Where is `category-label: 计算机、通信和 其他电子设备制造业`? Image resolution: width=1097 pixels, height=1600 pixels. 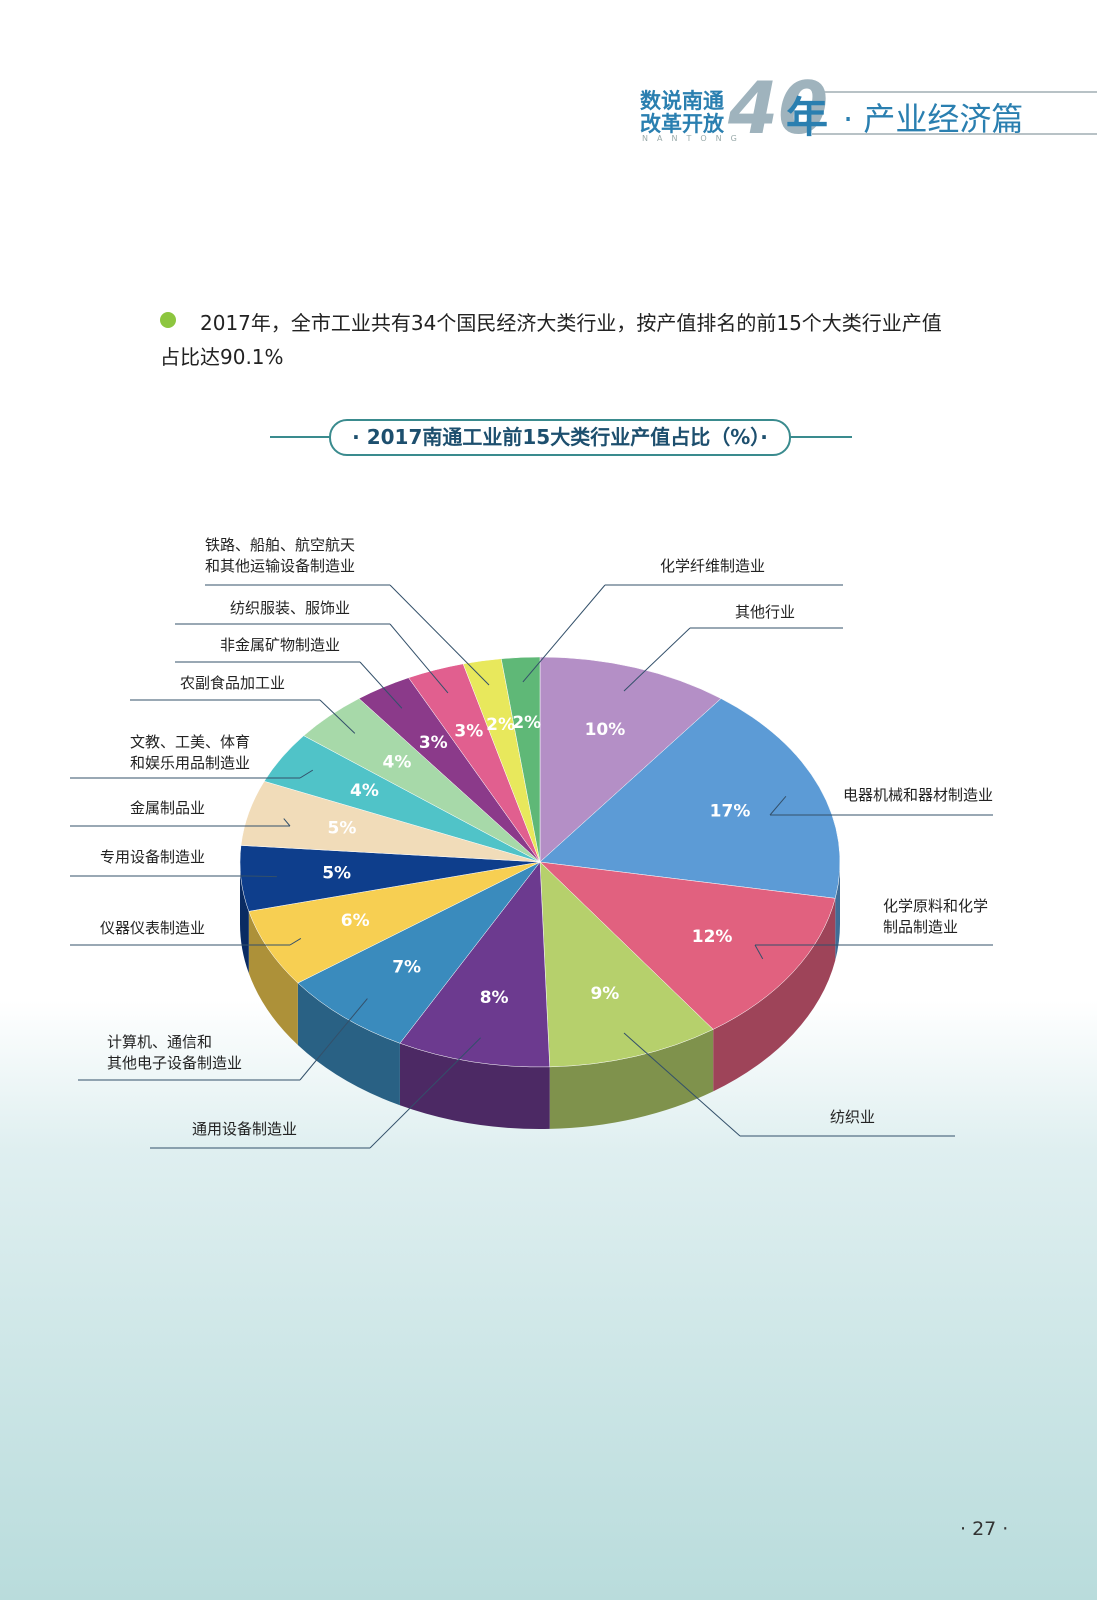 category-label: 计算机、通信和 其他电子设备制造业 is located at coordinates (175, 1052).